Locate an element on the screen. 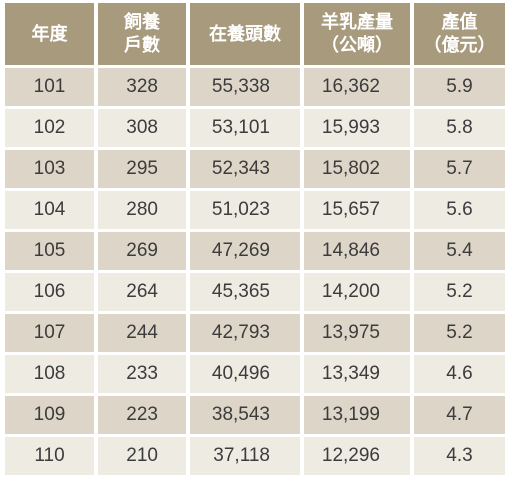 This screenshot has width=507, height=478. cell-milk-production: 16,362 is located at coordinates (357, 87).